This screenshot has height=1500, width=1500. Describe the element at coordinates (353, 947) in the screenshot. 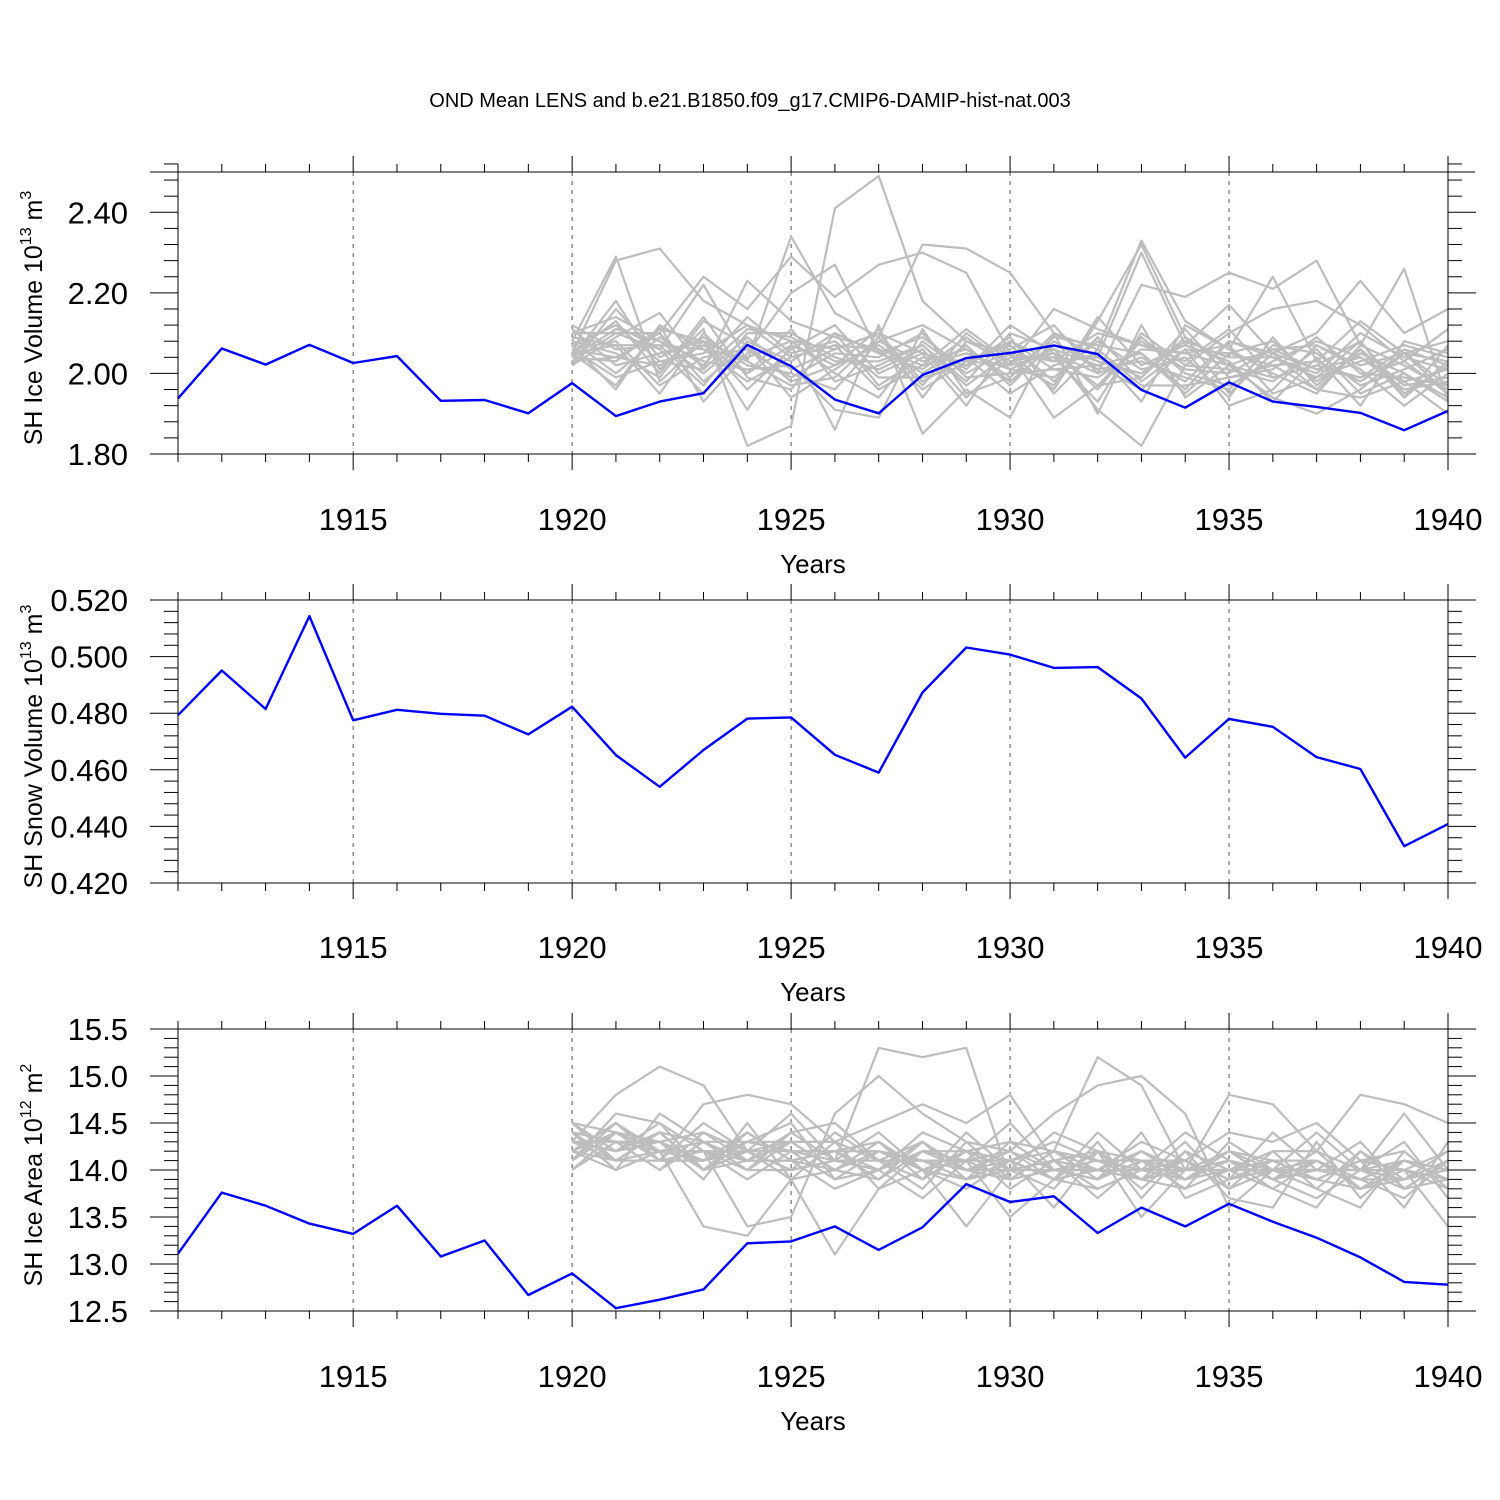

I see `snow-volume-x-tick-label: 1915` at that location.